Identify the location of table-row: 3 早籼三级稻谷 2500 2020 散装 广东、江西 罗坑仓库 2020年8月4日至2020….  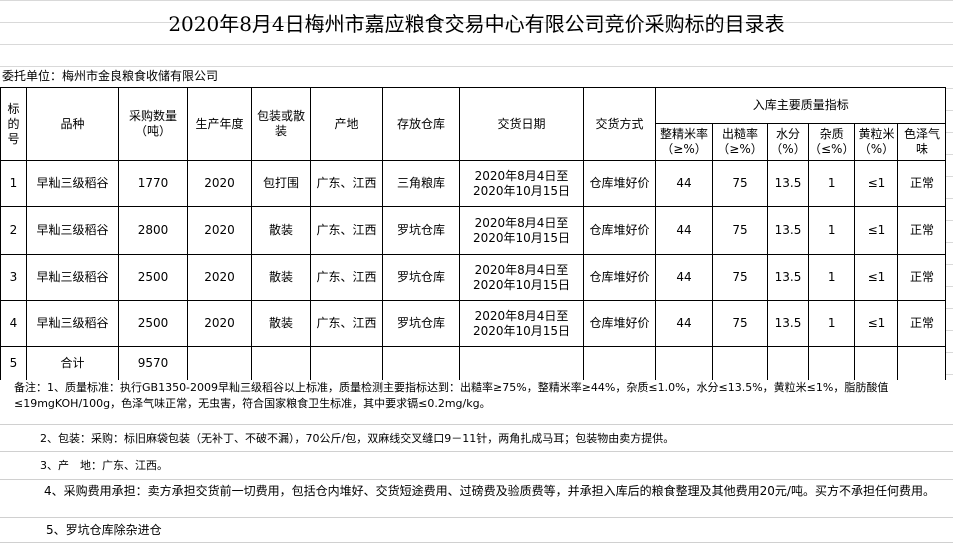
(473, 277).